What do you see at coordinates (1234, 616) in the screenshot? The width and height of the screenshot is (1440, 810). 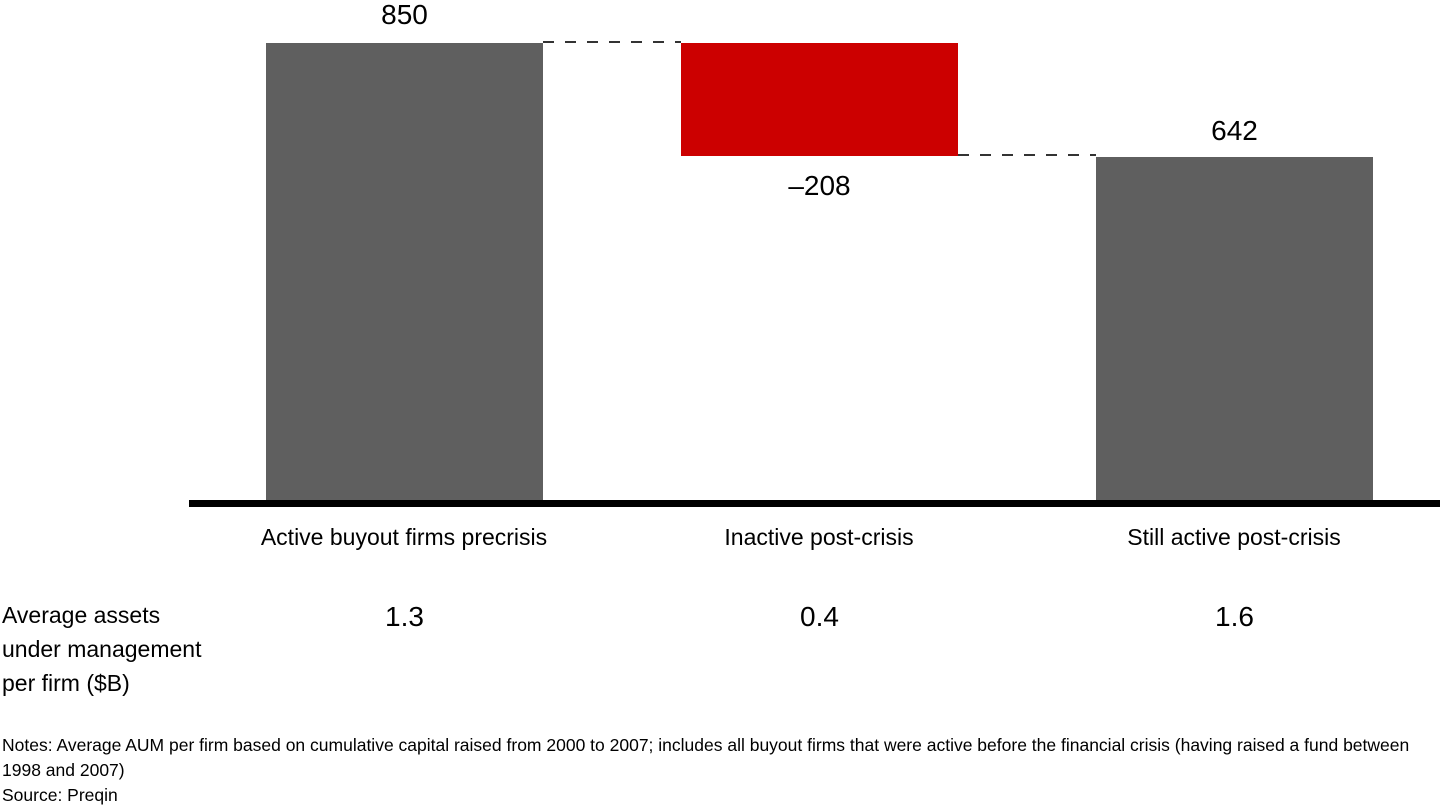 I see `aum-value-still-active: 1.6` at bounding box center [1234, 616].